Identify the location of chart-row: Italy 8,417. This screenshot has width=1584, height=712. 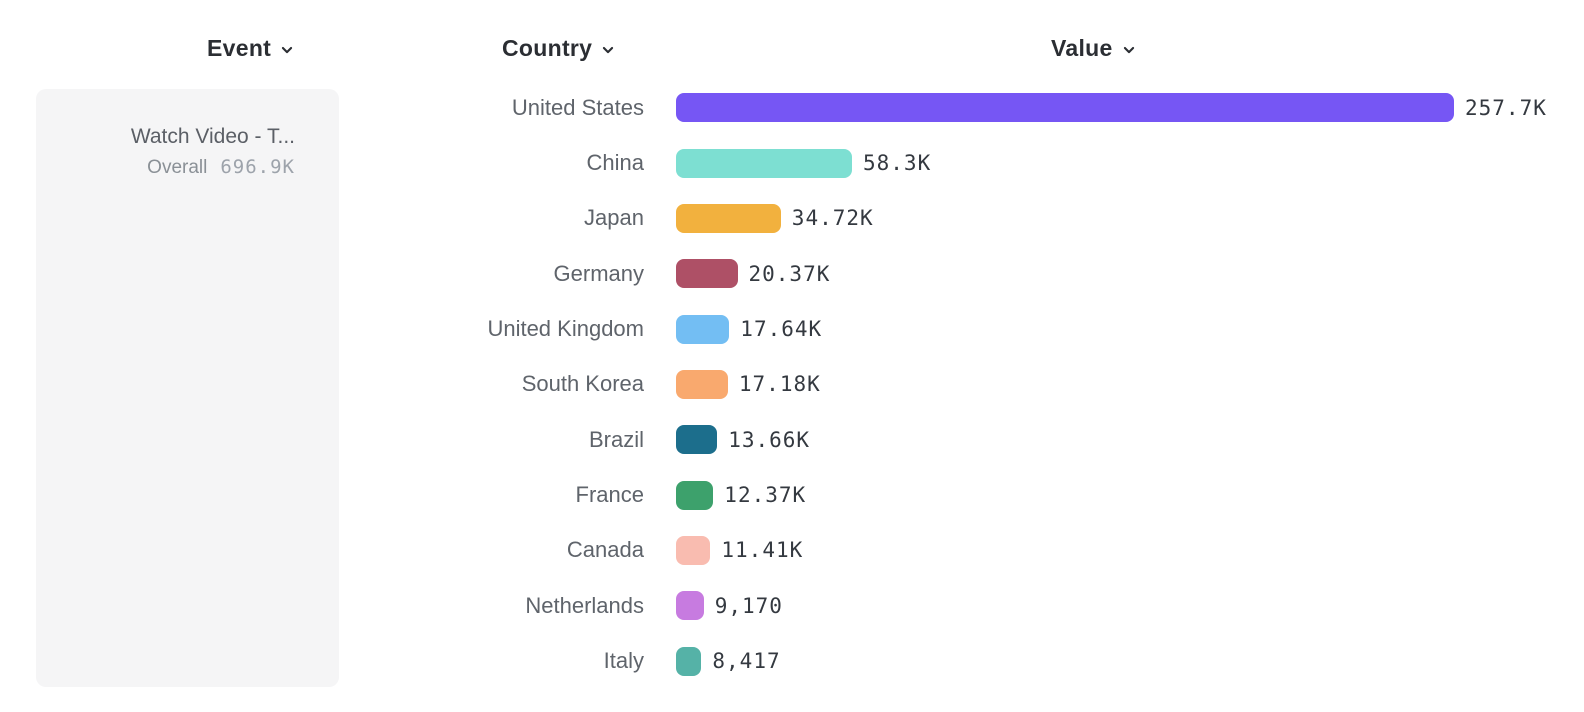
(792, 660).